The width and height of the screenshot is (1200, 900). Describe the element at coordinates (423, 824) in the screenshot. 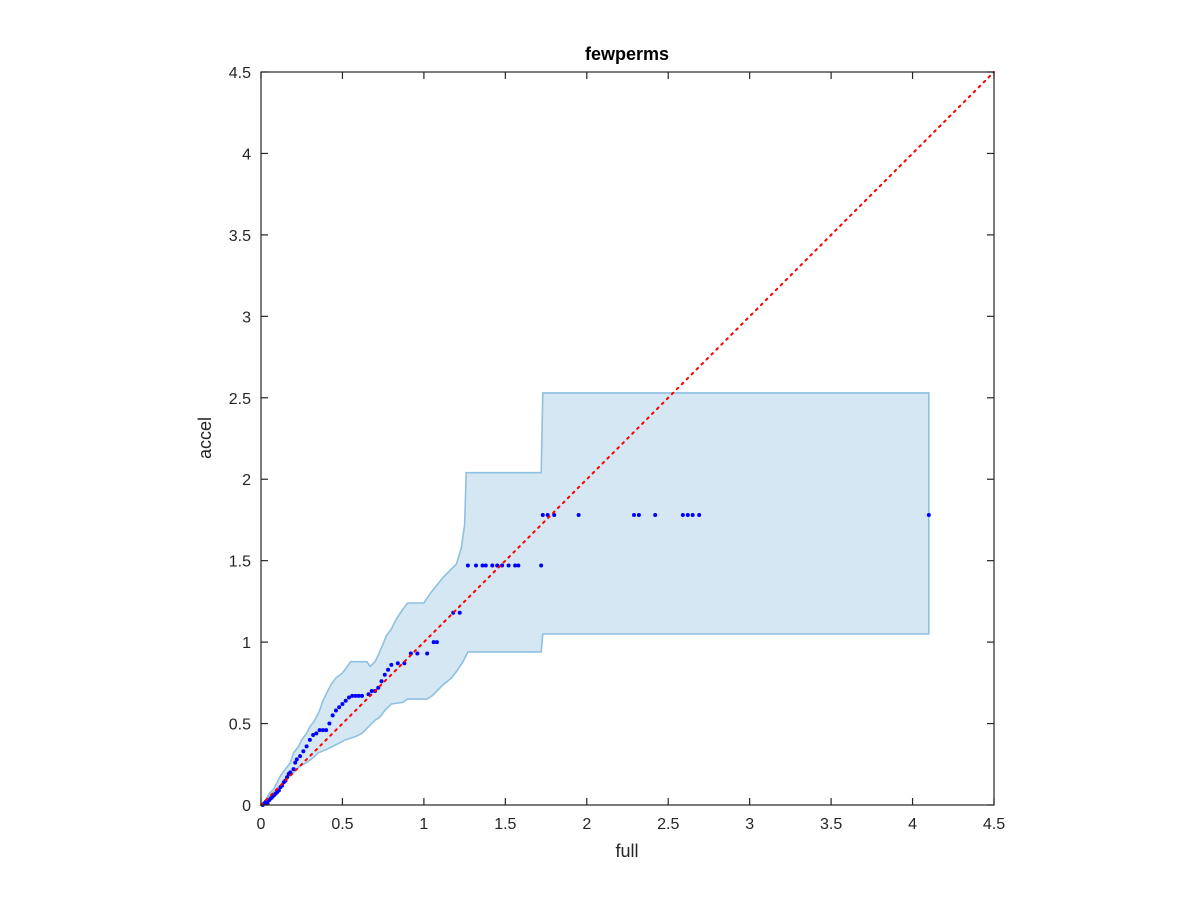

I see `x-tick-label: 1` at that location.